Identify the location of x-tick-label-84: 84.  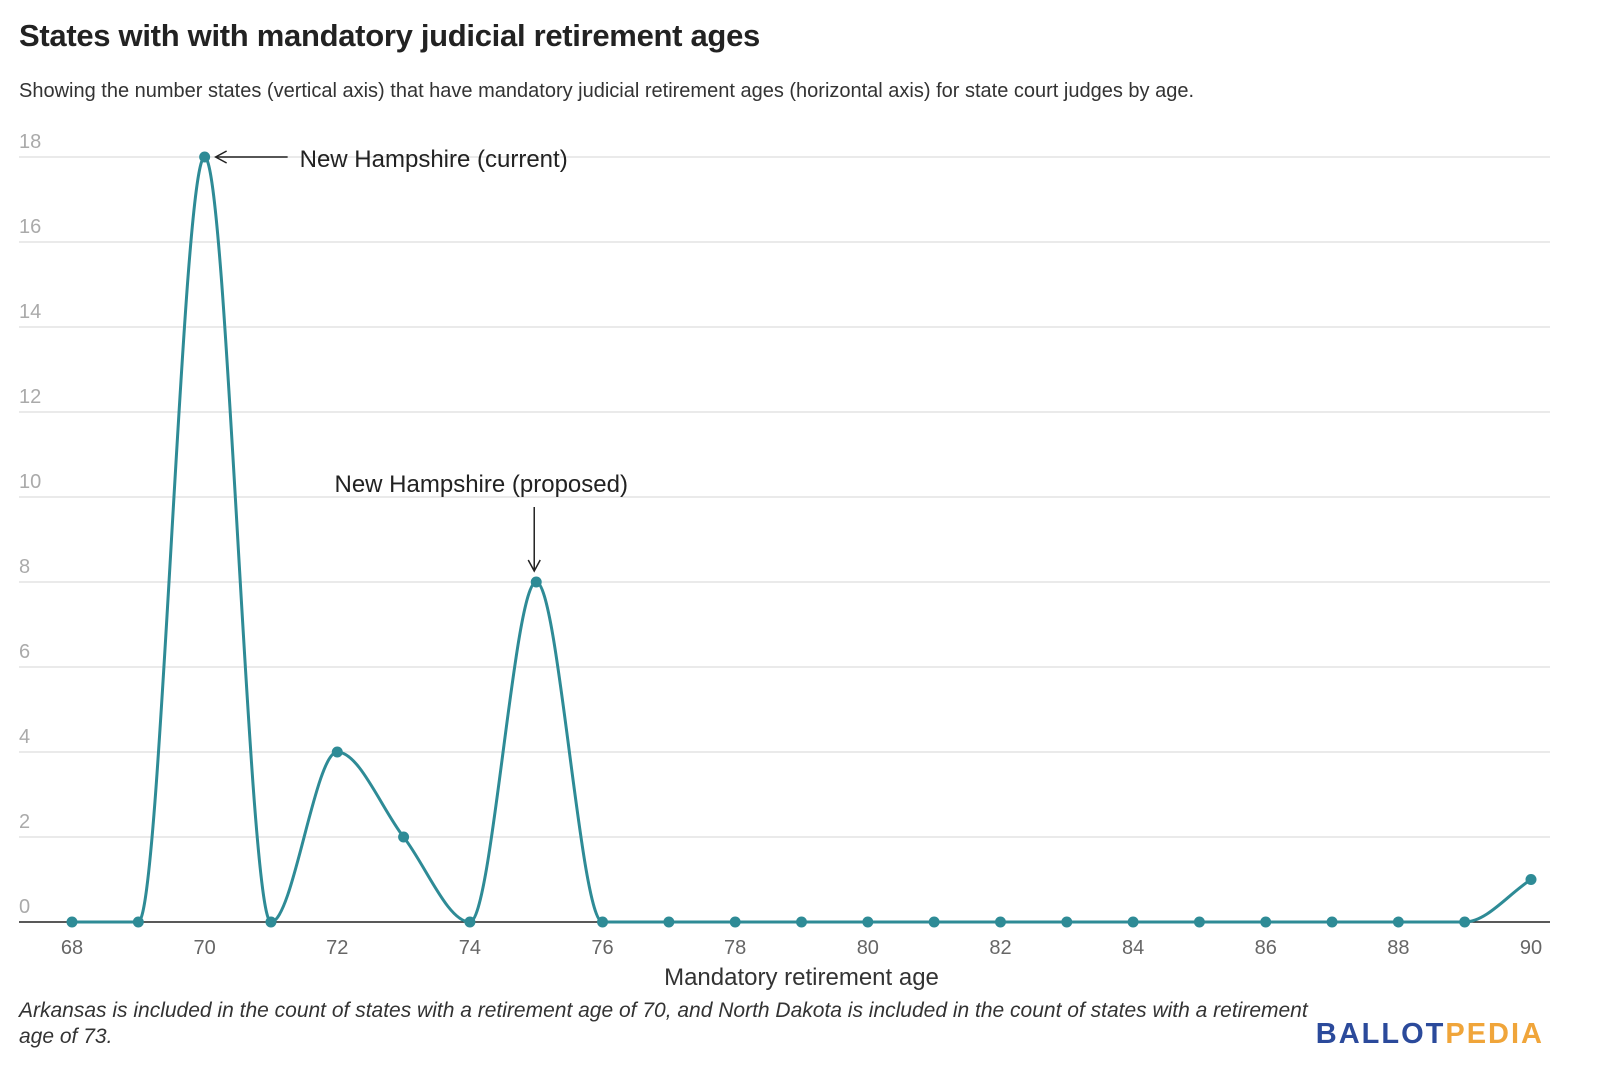
(1133, 948).